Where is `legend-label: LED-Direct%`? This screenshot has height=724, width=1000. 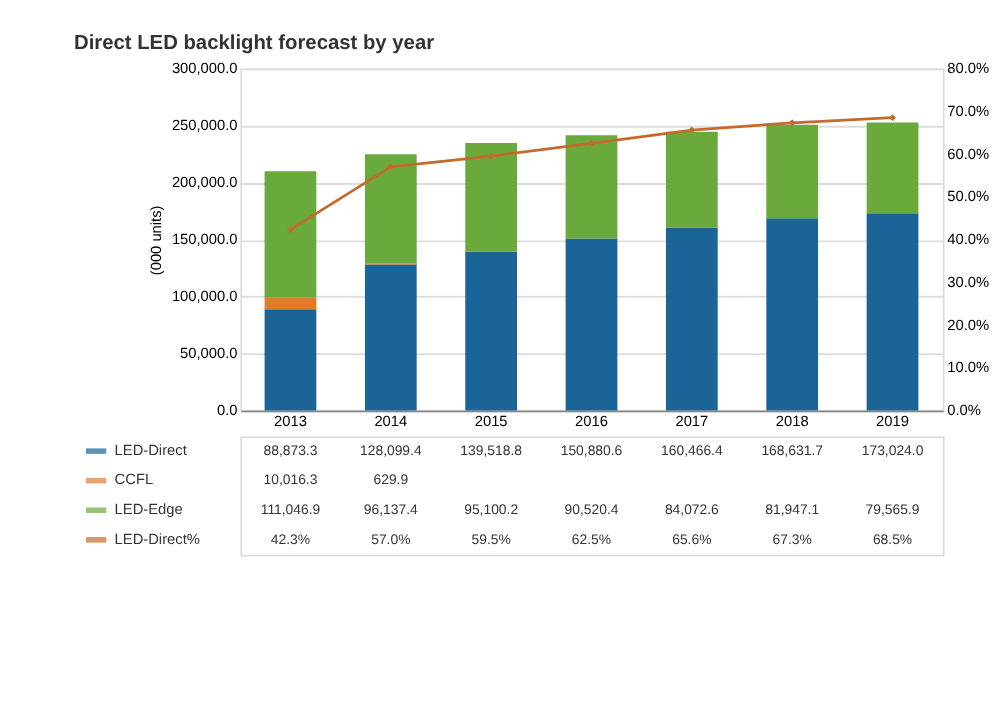 legend-label: LED-Direct% is located at coordinates (157, 538).